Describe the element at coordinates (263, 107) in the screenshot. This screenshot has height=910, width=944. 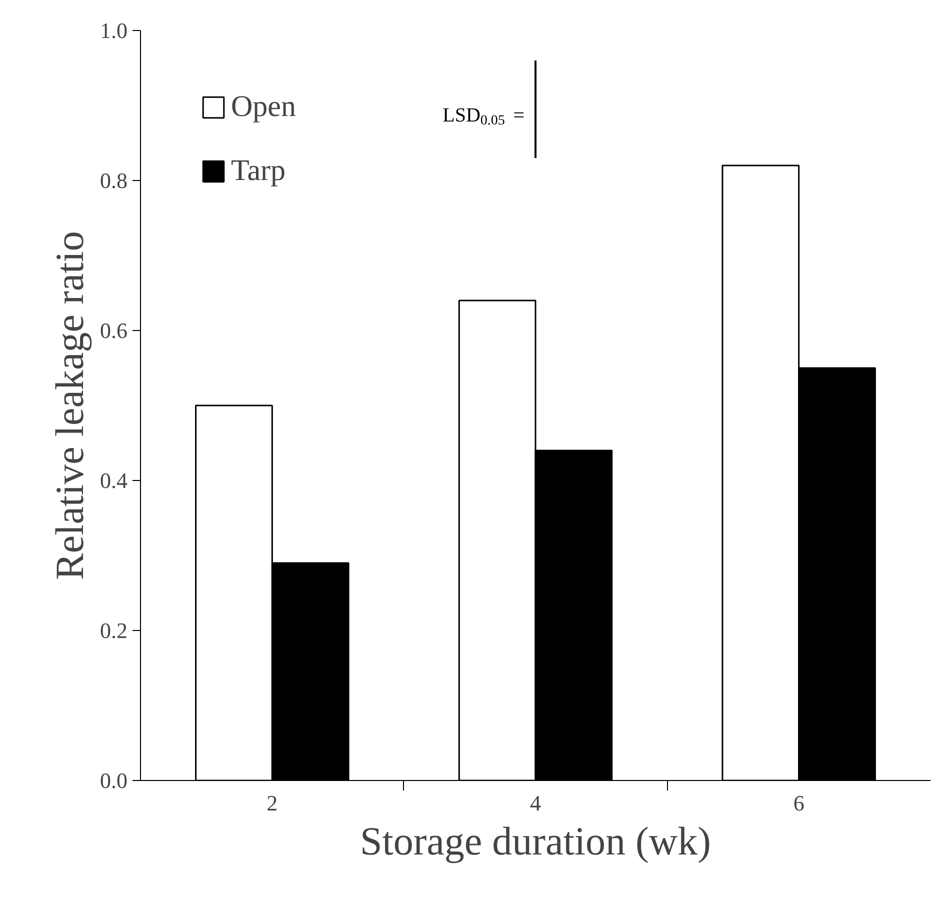
I see `legend-label: Open` at that location.